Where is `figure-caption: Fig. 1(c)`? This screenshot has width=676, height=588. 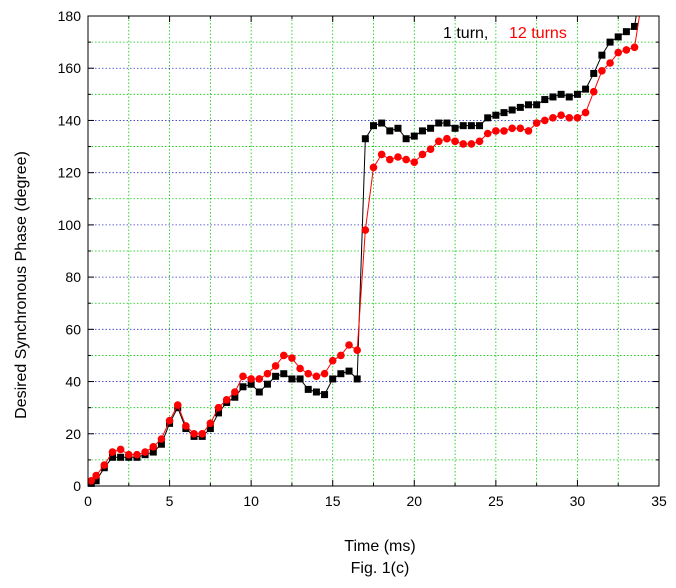
figure-caption: Fig. 1(c) is located at coordinates (380, 568).